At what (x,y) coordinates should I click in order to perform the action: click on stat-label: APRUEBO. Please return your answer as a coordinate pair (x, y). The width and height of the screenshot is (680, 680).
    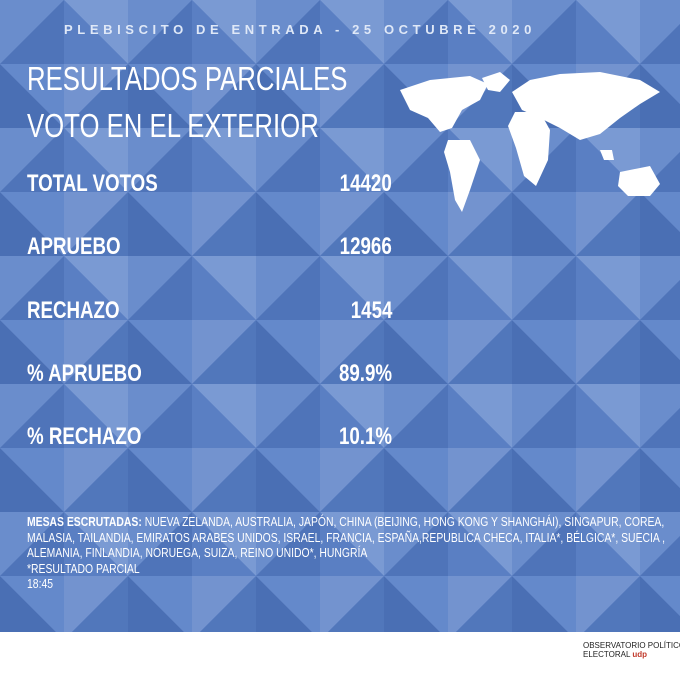
    Looking at the image, I should click on (74, 247).